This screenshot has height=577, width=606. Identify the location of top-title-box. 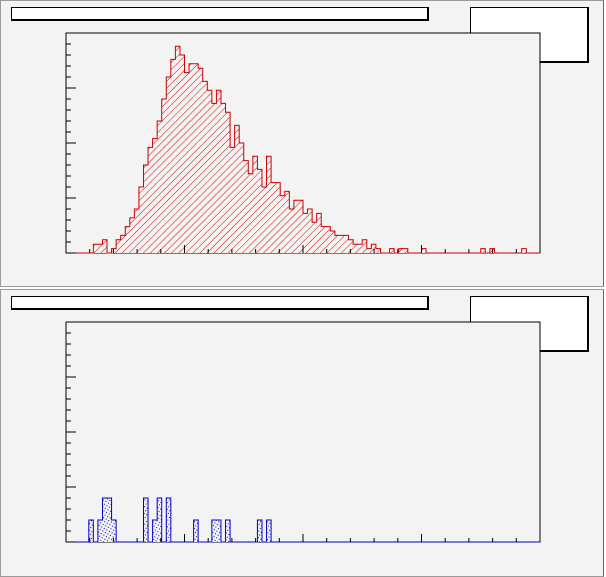
(220, 14).